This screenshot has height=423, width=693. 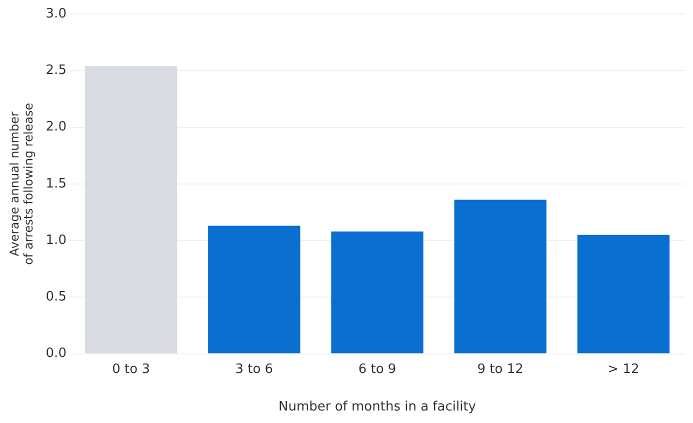 What do you see at coordinates (254, 369) in the screenshot?
I see `x-tick-label: 3 to 6` at bounding box center [254, 369].